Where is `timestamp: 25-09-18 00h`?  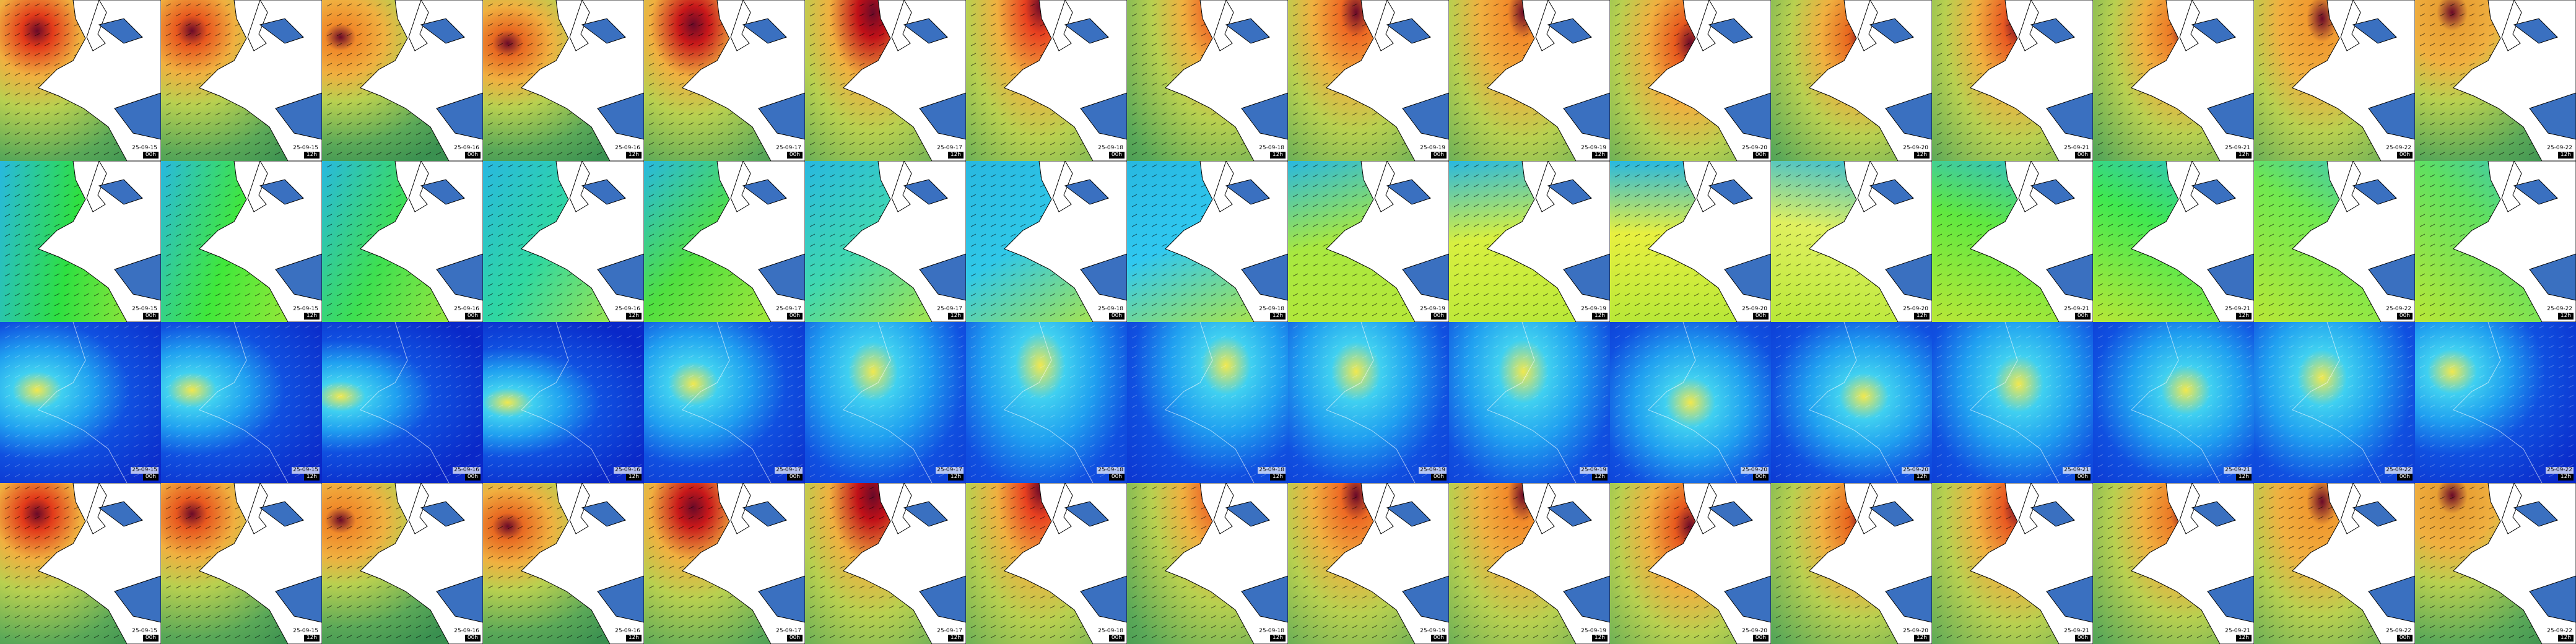 timestamp: 25-09-18 00h is located at coordinates (1111, 474).